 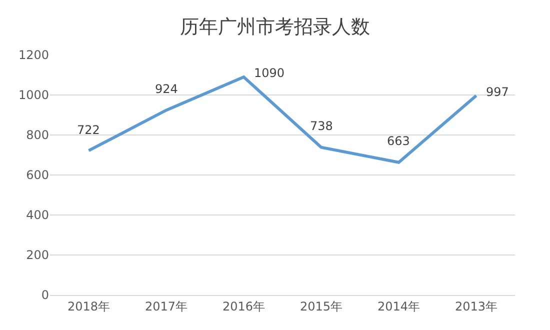 What do you see at coordinates (33, 95) in the screenshot?
I see `y-tick-label: 1000` at bounding box center [33, 95].